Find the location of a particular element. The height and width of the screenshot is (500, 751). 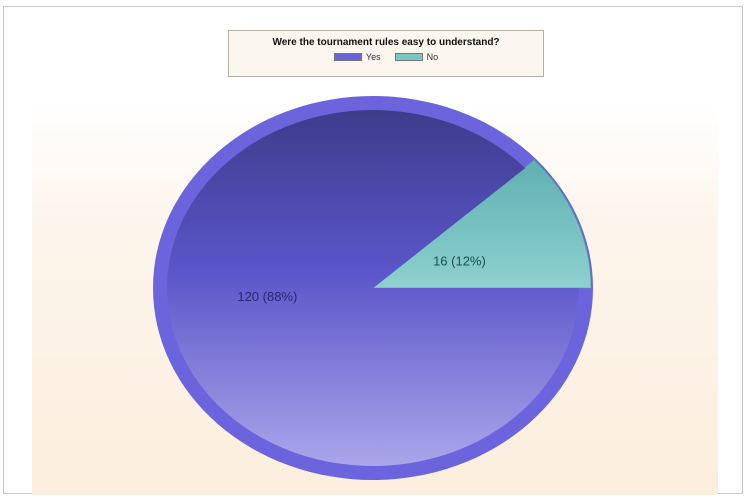

legend: Yes No is located at coordinates (386, 57).